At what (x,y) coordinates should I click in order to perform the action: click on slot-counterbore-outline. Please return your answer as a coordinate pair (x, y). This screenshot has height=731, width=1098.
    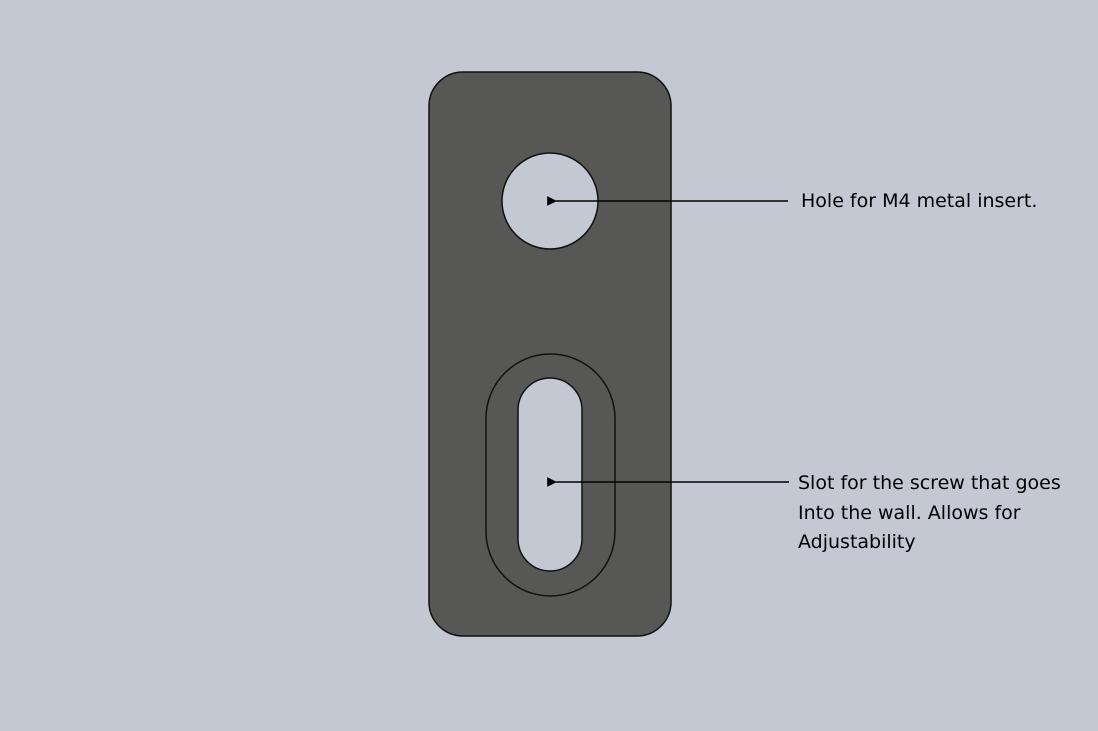
    Looking at the image, I should click on (550, 475).